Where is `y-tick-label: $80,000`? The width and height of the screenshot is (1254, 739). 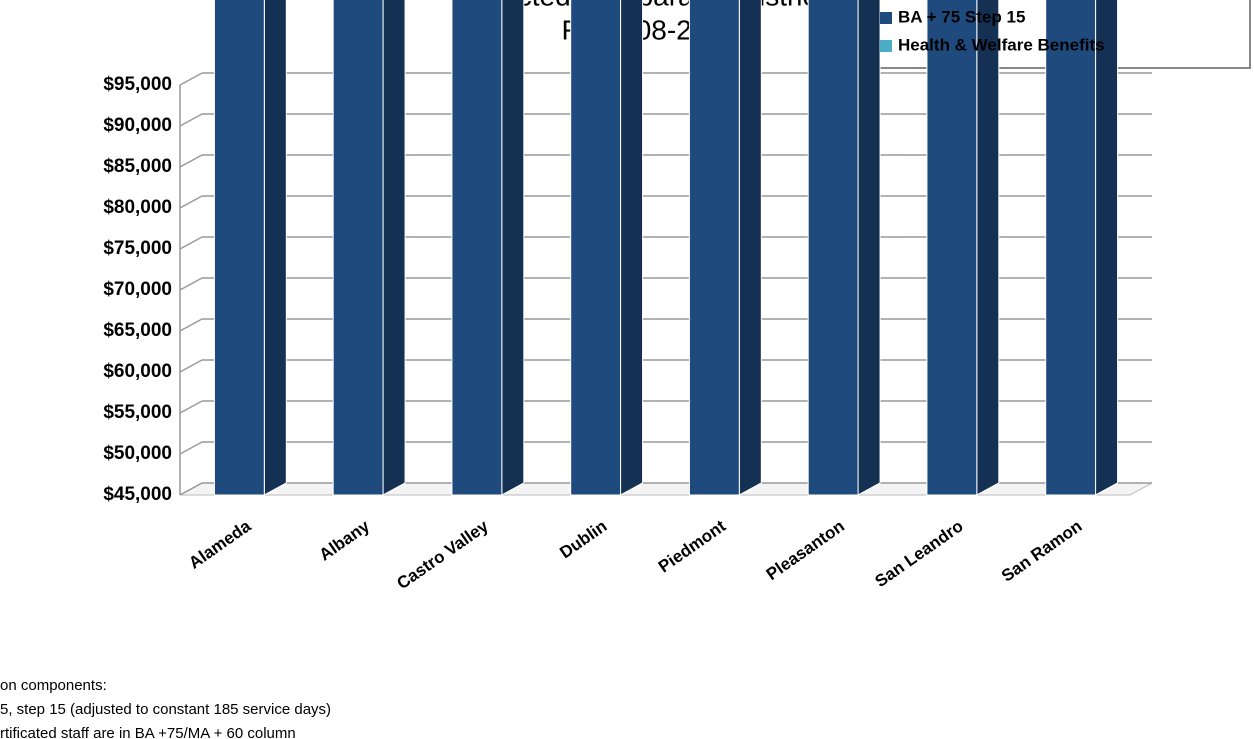 y-tick-label: $80,000 is located at coordinates (137, 207).